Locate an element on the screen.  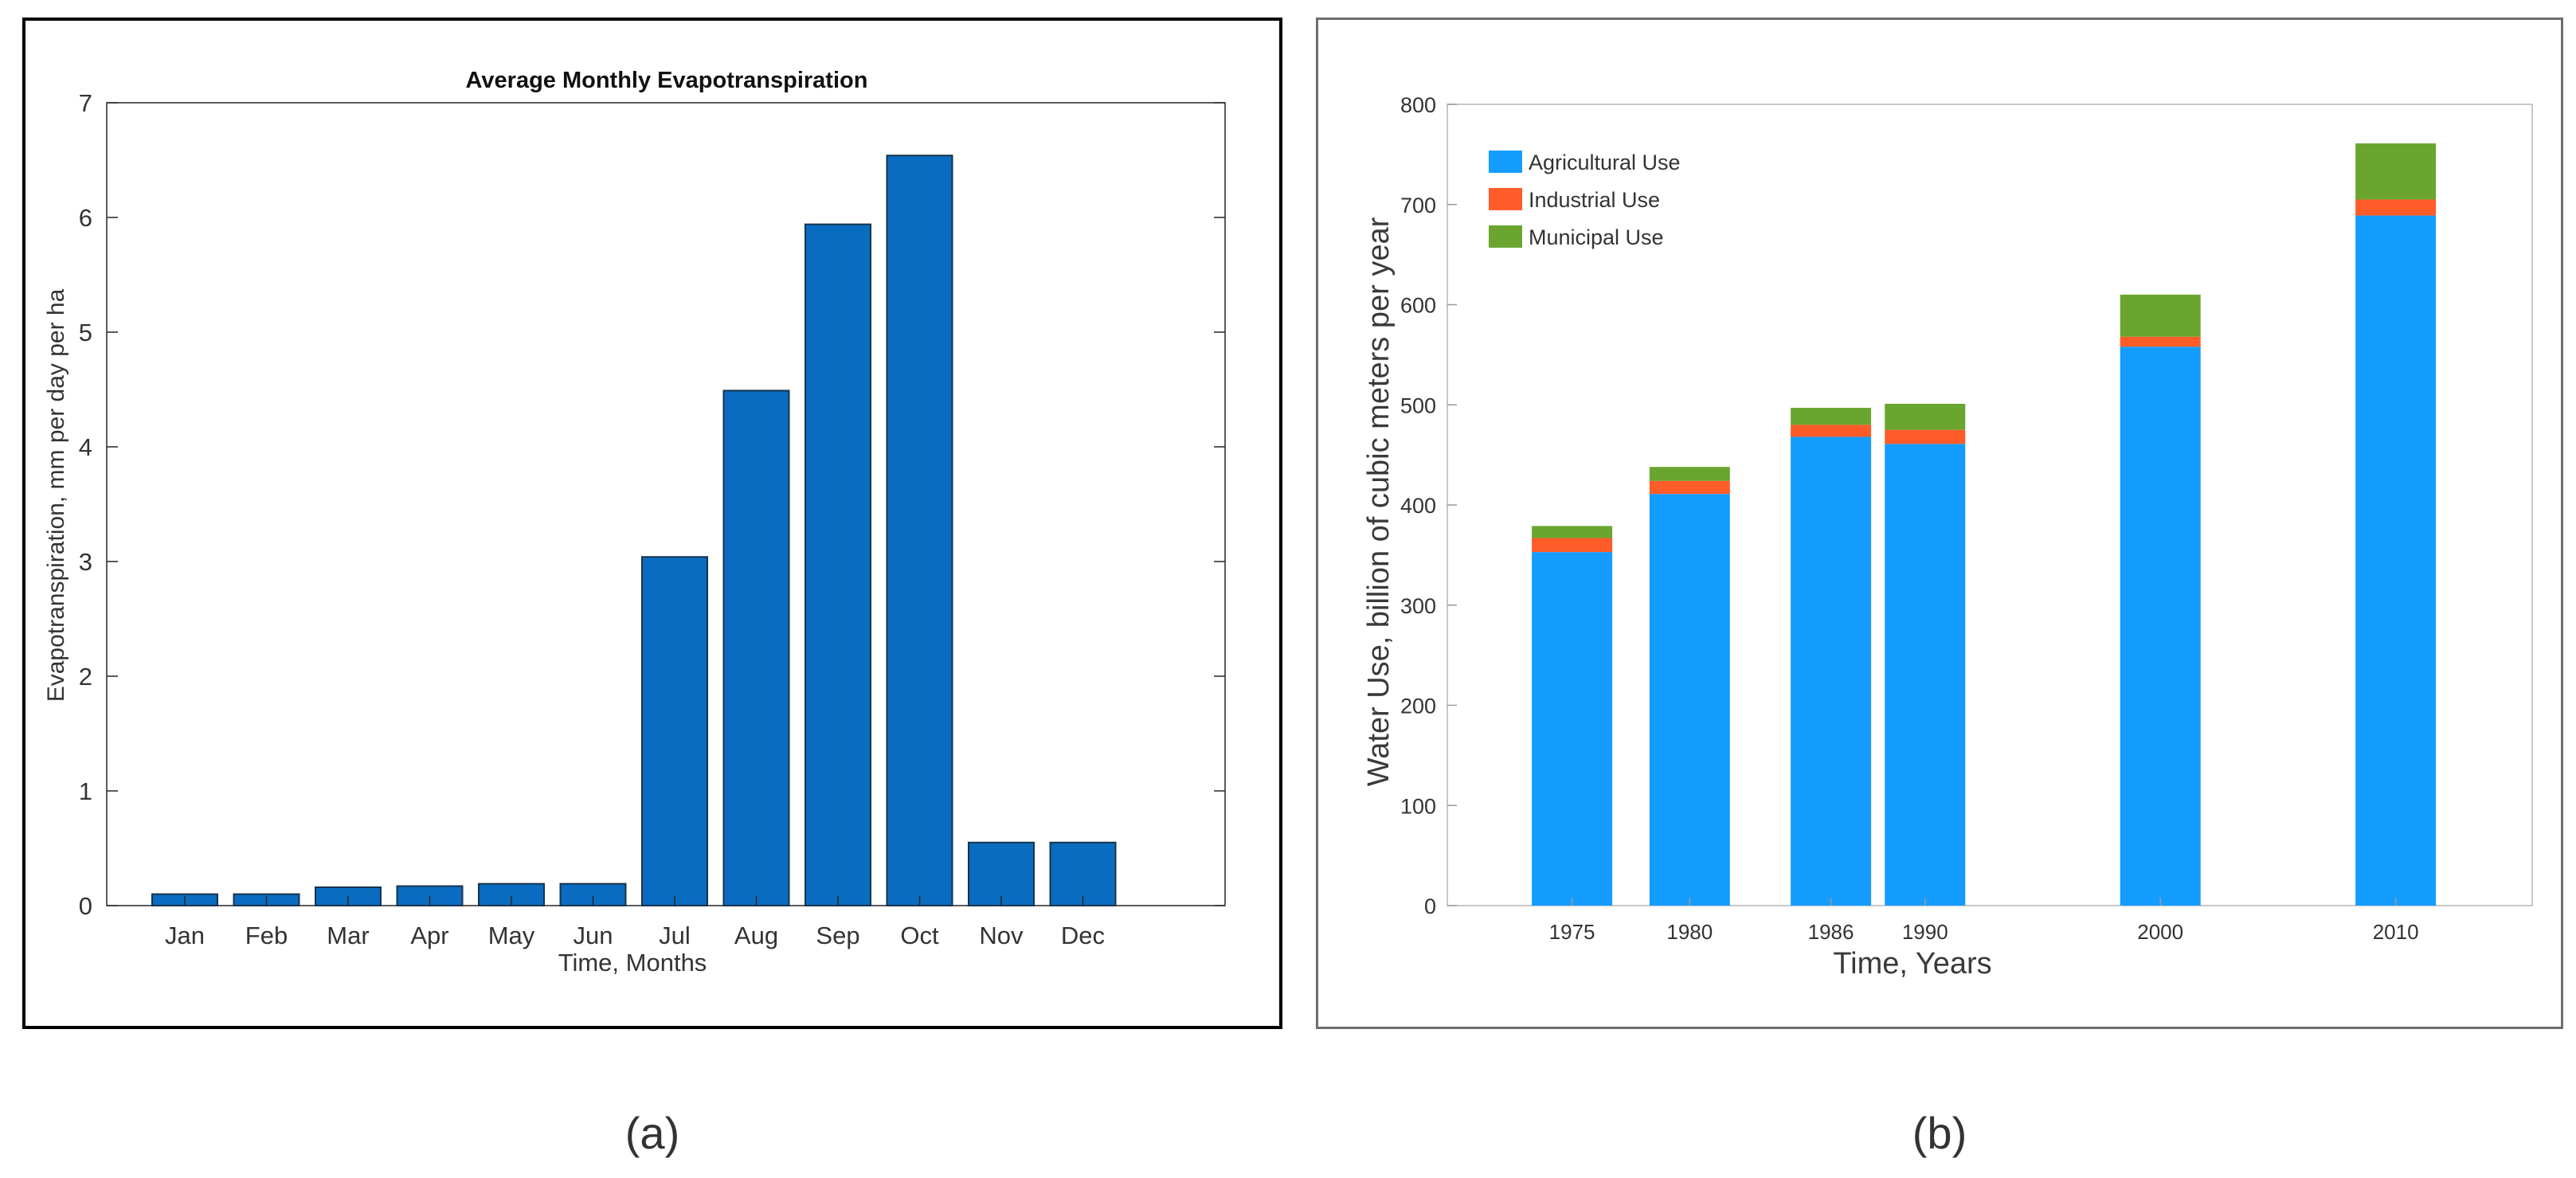
chart-a-x-tick-label: Dec is located at coordinates (1083, 935).